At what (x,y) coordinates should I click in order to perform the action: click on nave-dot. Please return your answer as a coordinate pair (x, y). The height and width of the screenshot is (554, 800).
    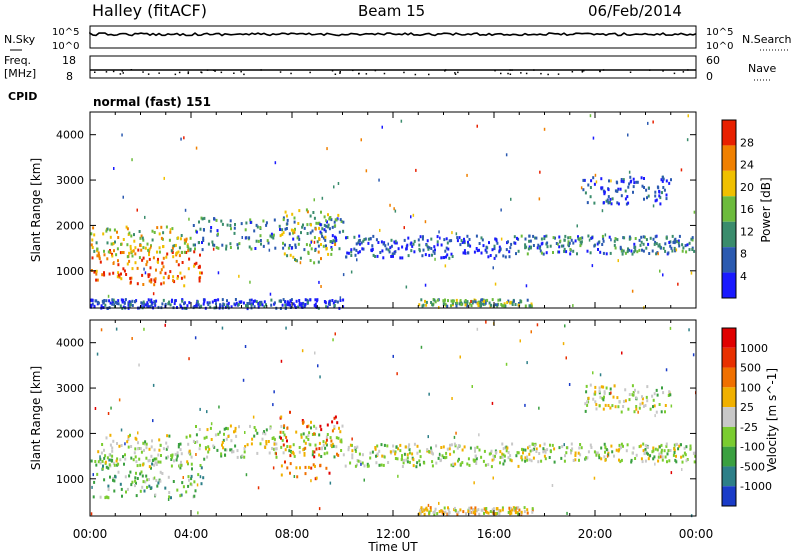
    Looking at the image, I should click on (501, 73).